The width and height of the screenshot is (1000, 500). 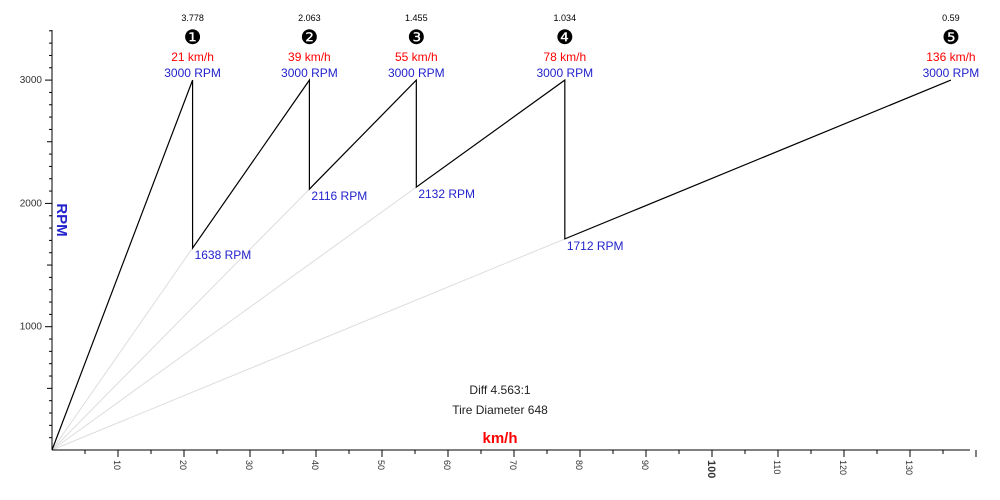 I want to click on x-tick-label: 80, so click(x=579, y=465).